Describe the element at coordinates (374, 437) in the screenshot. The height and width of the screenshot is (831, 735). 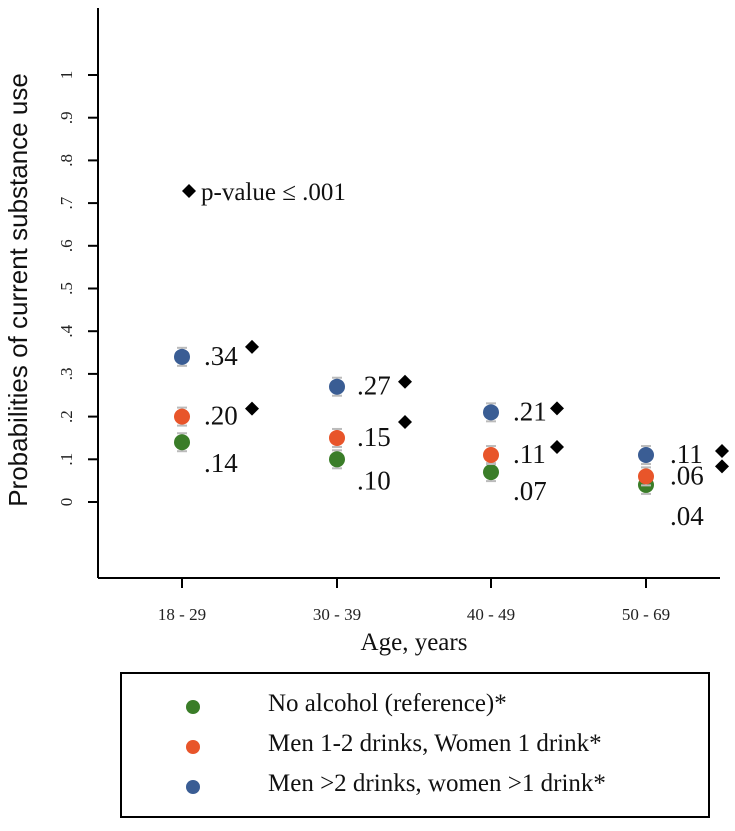
I see `data-label: .15` at that location.